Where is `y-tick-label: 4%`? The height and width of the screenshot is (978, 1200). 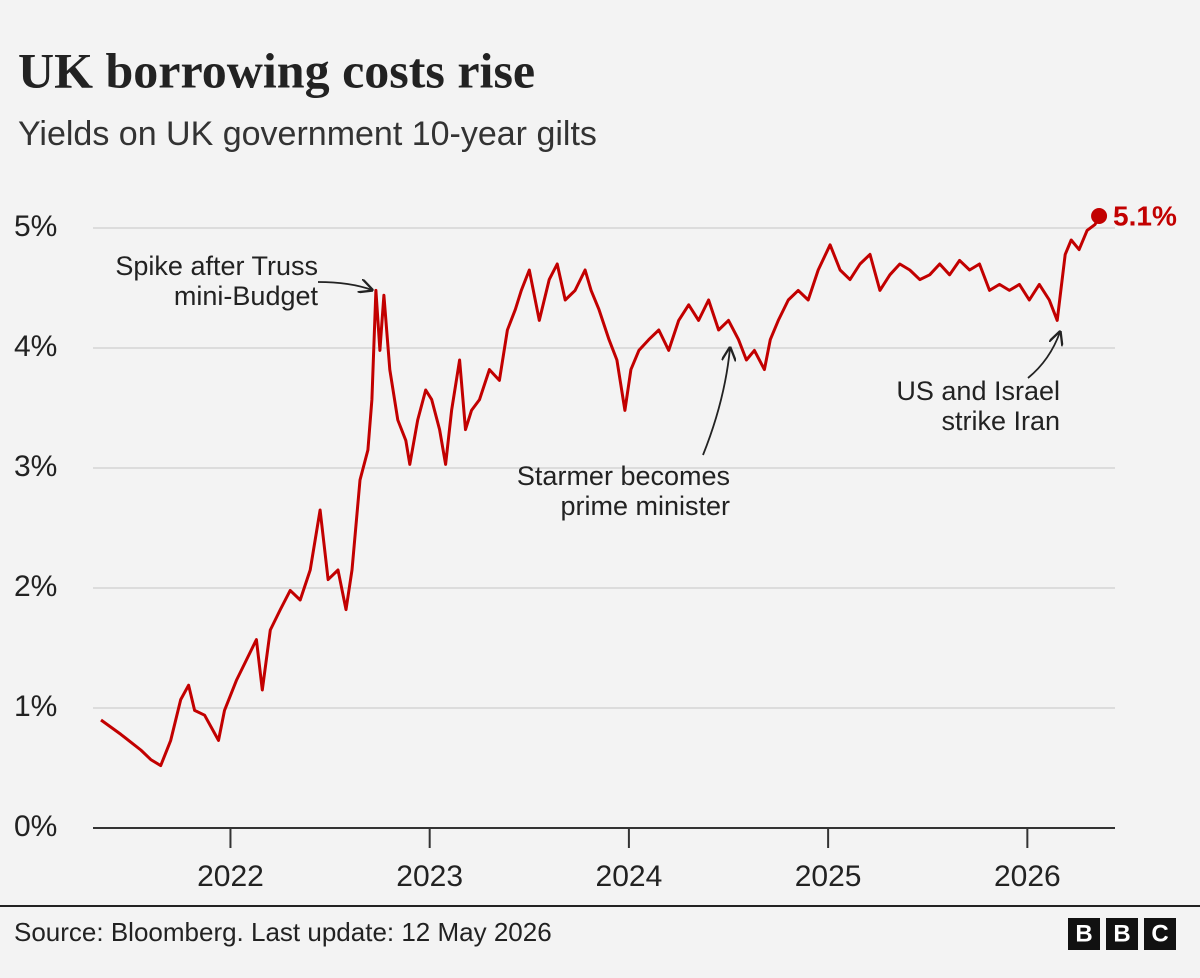 y-tick-label: 4% is located at coordinates (35, 346).